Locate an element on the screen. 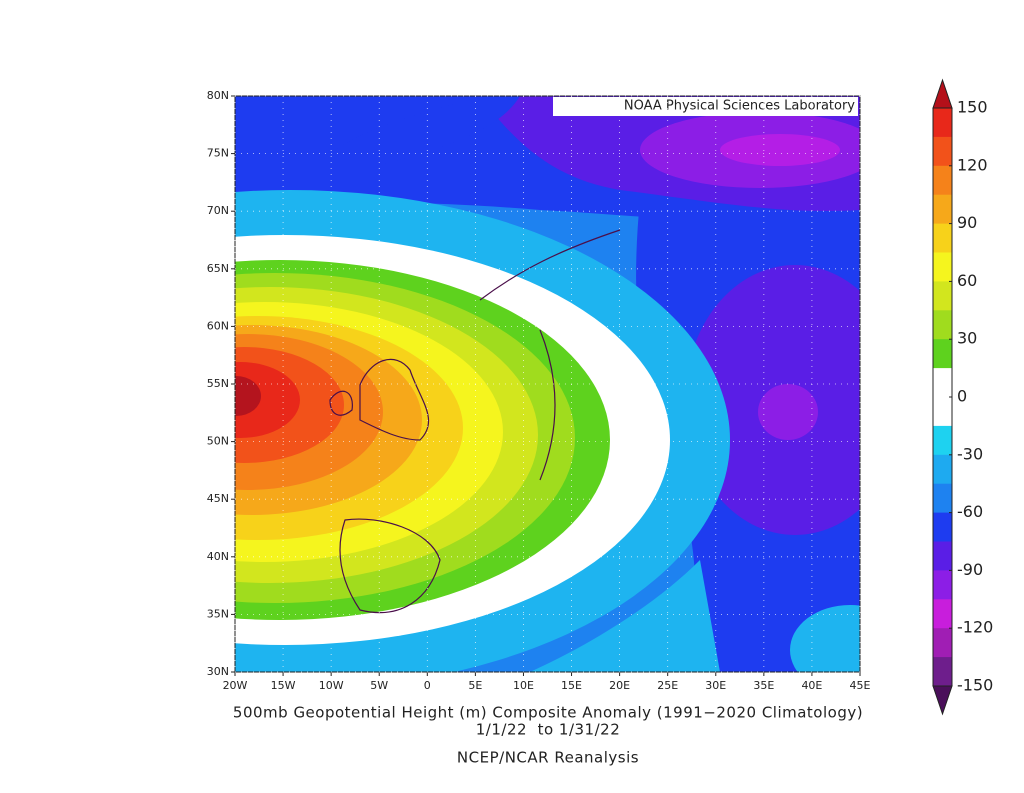 The image size is (1024, 793). coastline is located at coordinates (475, 421).